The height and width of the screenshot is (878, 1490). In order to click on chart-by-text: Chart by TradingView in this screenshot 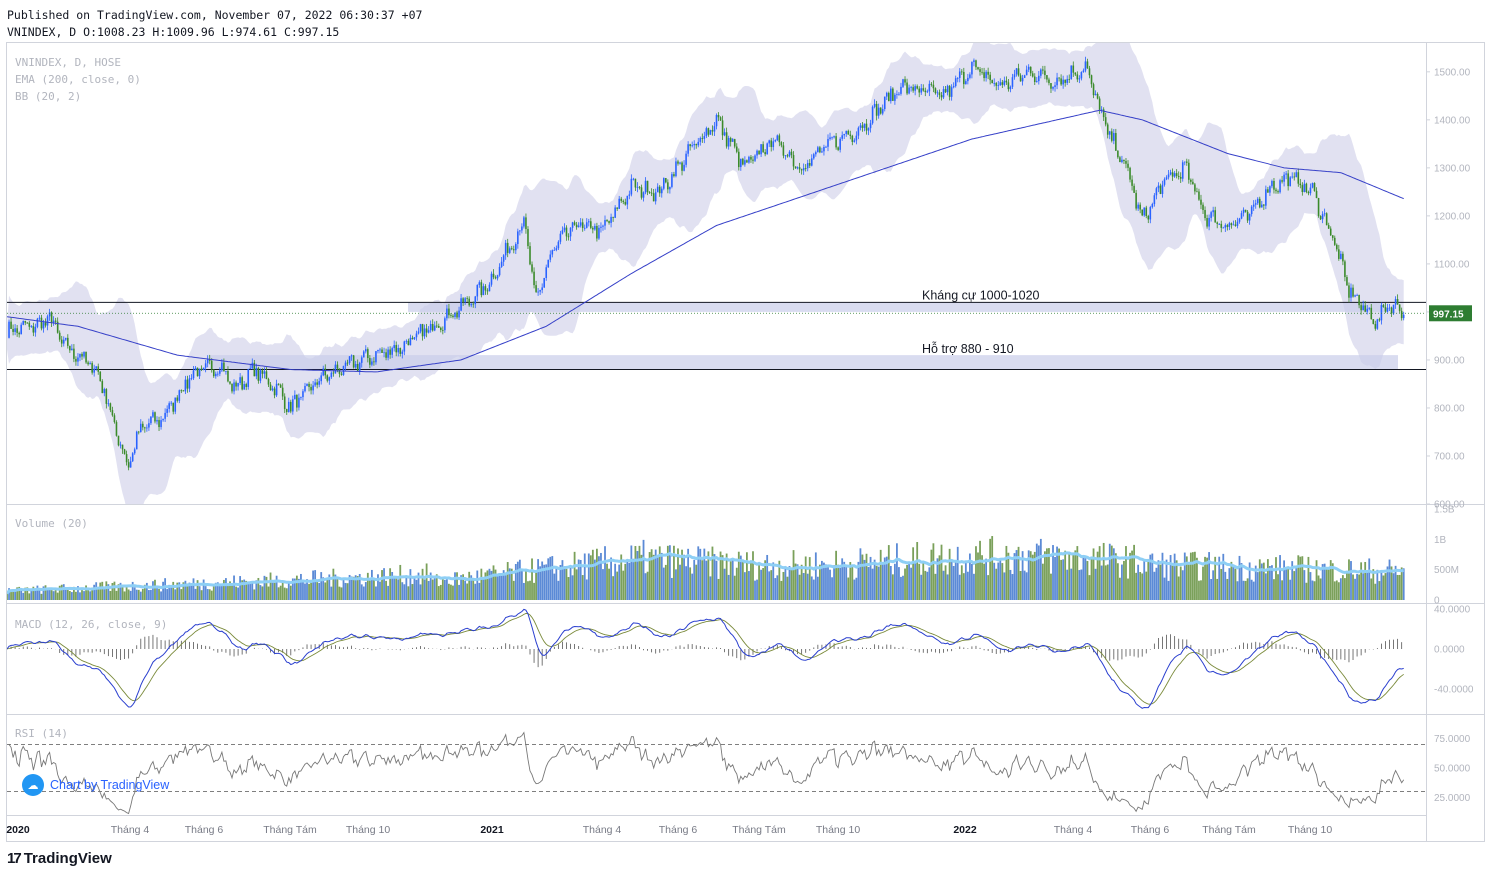, I will do `click(110, 785)`.